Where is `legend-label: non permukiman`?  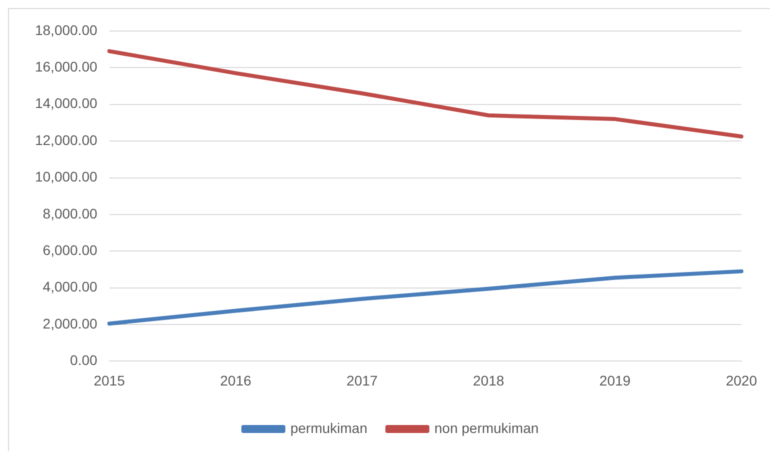 legend-label: non permukiman is located at coordinates (486, 428).